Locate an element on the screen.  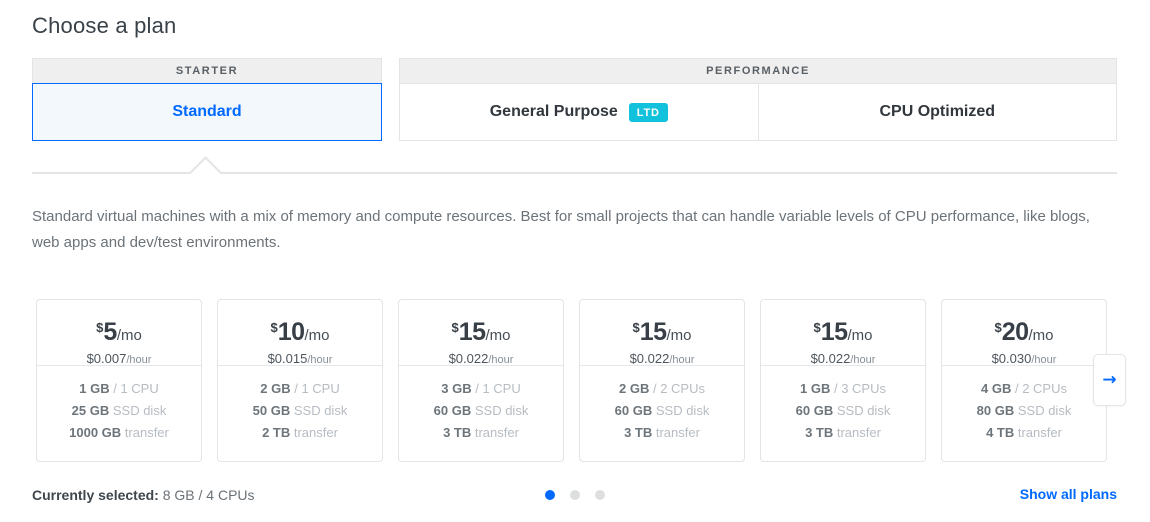
carousel-pagination is located at coordinates (574, 494).